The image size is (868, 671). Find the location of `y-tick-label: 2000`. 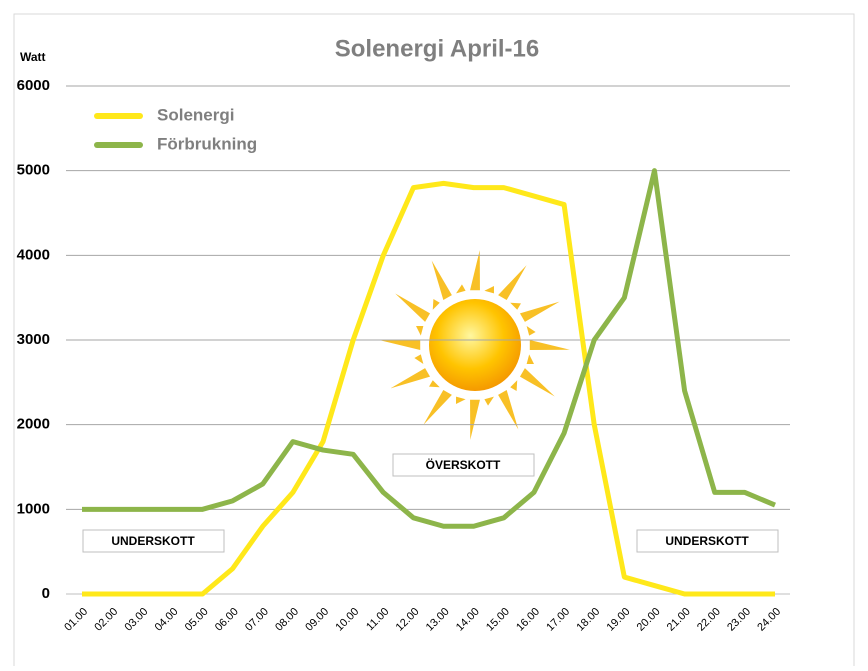

y-tick-label: 2000 is located at coordinates (33, 424).